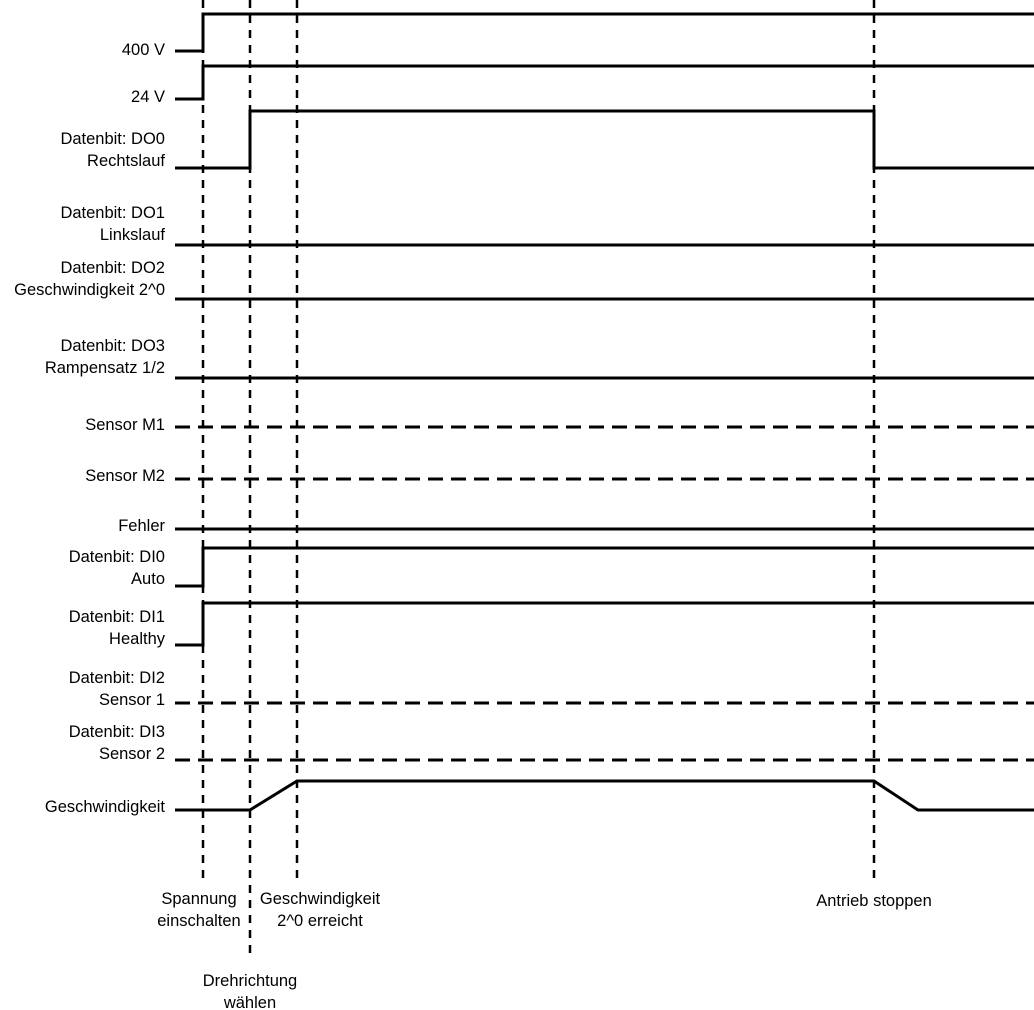  I want to click on signal-label-24v: 24 V, so click(148, 97).